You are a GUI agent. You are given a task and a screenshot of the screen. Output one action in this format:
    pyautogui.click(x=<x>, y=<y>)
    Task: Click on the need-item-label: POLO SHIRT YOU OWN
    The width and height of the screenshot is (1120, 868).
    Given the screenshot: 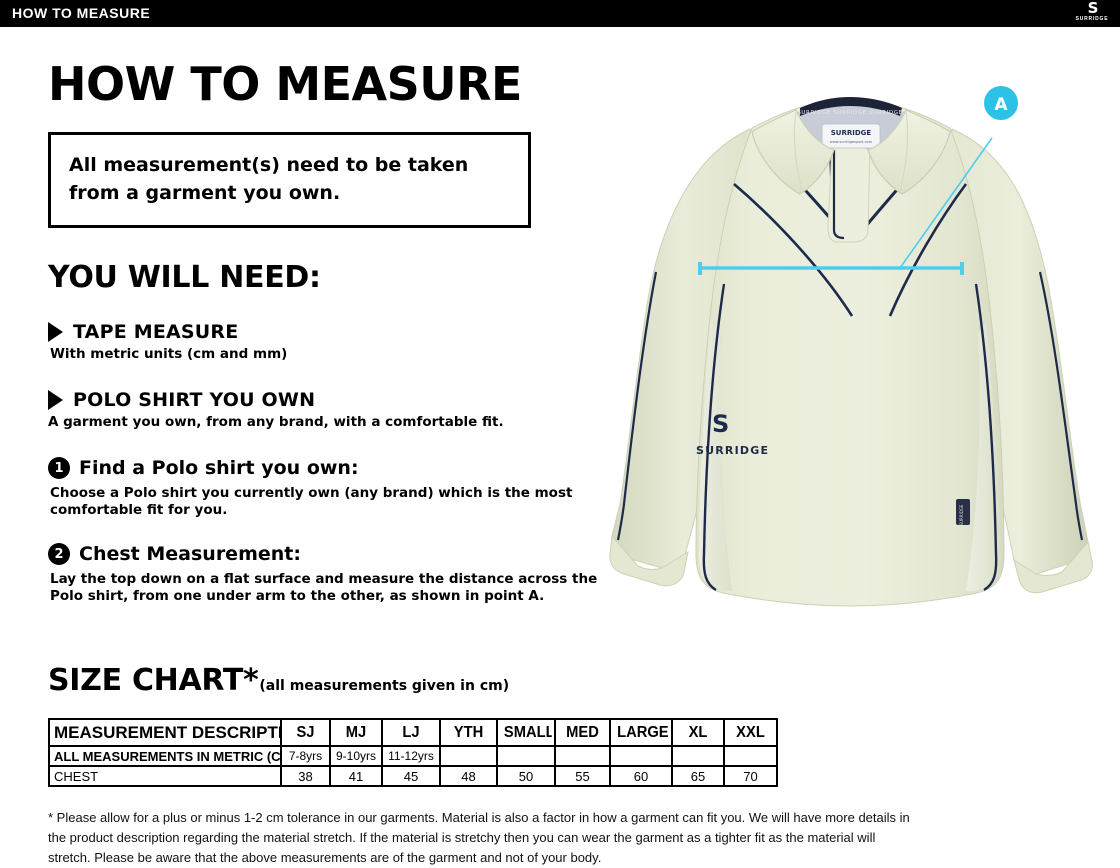 What is the action you would take?
    pyautogui.click(x=194, y=400)
    